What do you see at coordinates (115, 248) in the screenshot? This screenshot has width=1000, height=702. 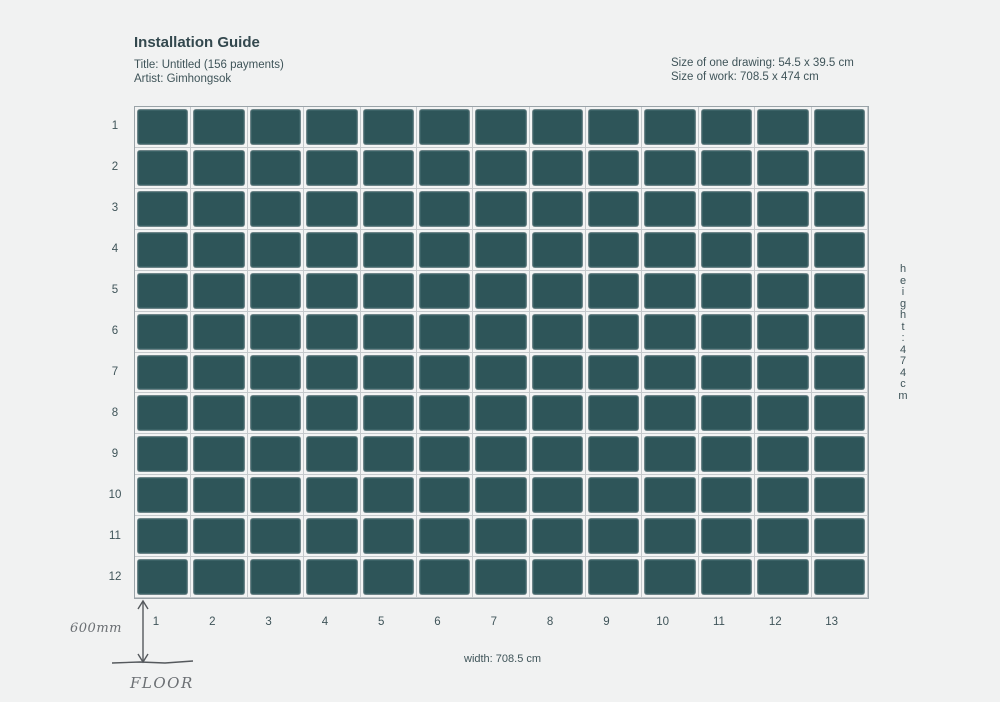 I see `row-number: 4` at bounding box center [115, 248].